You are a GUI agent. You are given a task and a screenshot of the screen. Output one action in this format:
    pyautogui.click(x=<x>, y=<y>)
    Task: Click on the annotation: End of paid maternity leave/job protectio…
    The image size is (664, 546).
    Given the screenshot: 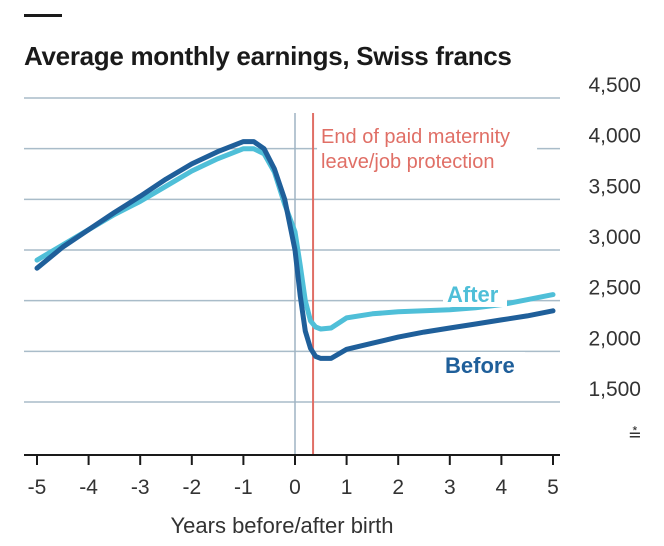 What is the action you would take?
    pyautogui.click(x=427, y=150)
    